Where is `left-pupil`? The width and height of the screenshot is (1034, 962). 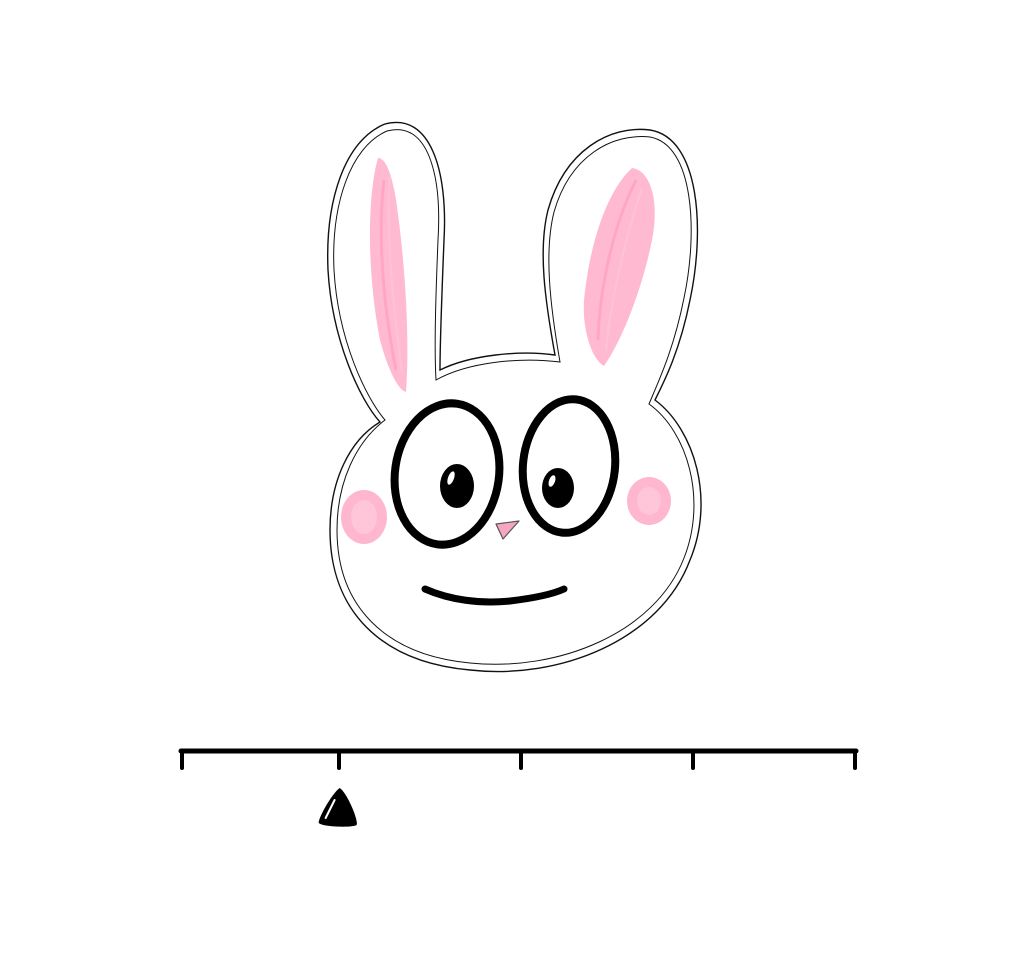
left-pupil is located at coordinates (457, 486).